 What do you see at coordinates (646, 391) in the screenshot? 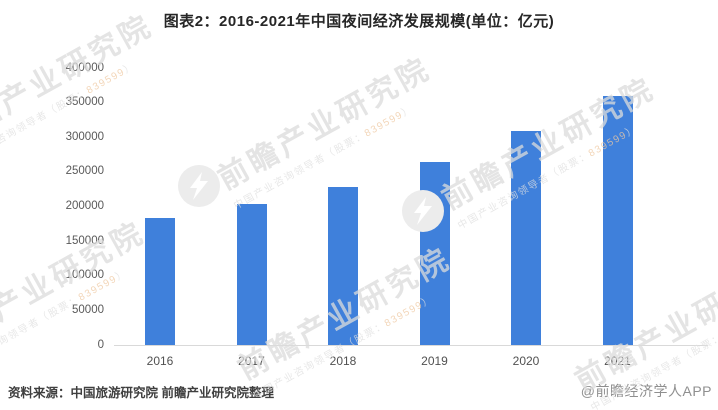
I see `credit-text: @前瞻经济学人APP` at bounding box center [646, 391].